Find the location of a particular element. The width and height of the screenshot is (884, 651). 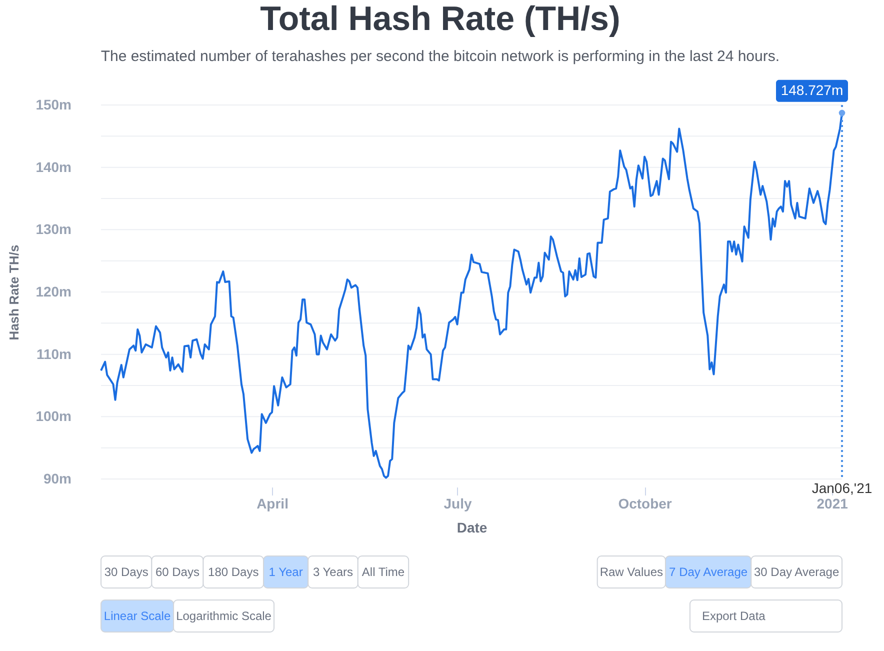

text: 180 Days is located at coordinates (233, 572).